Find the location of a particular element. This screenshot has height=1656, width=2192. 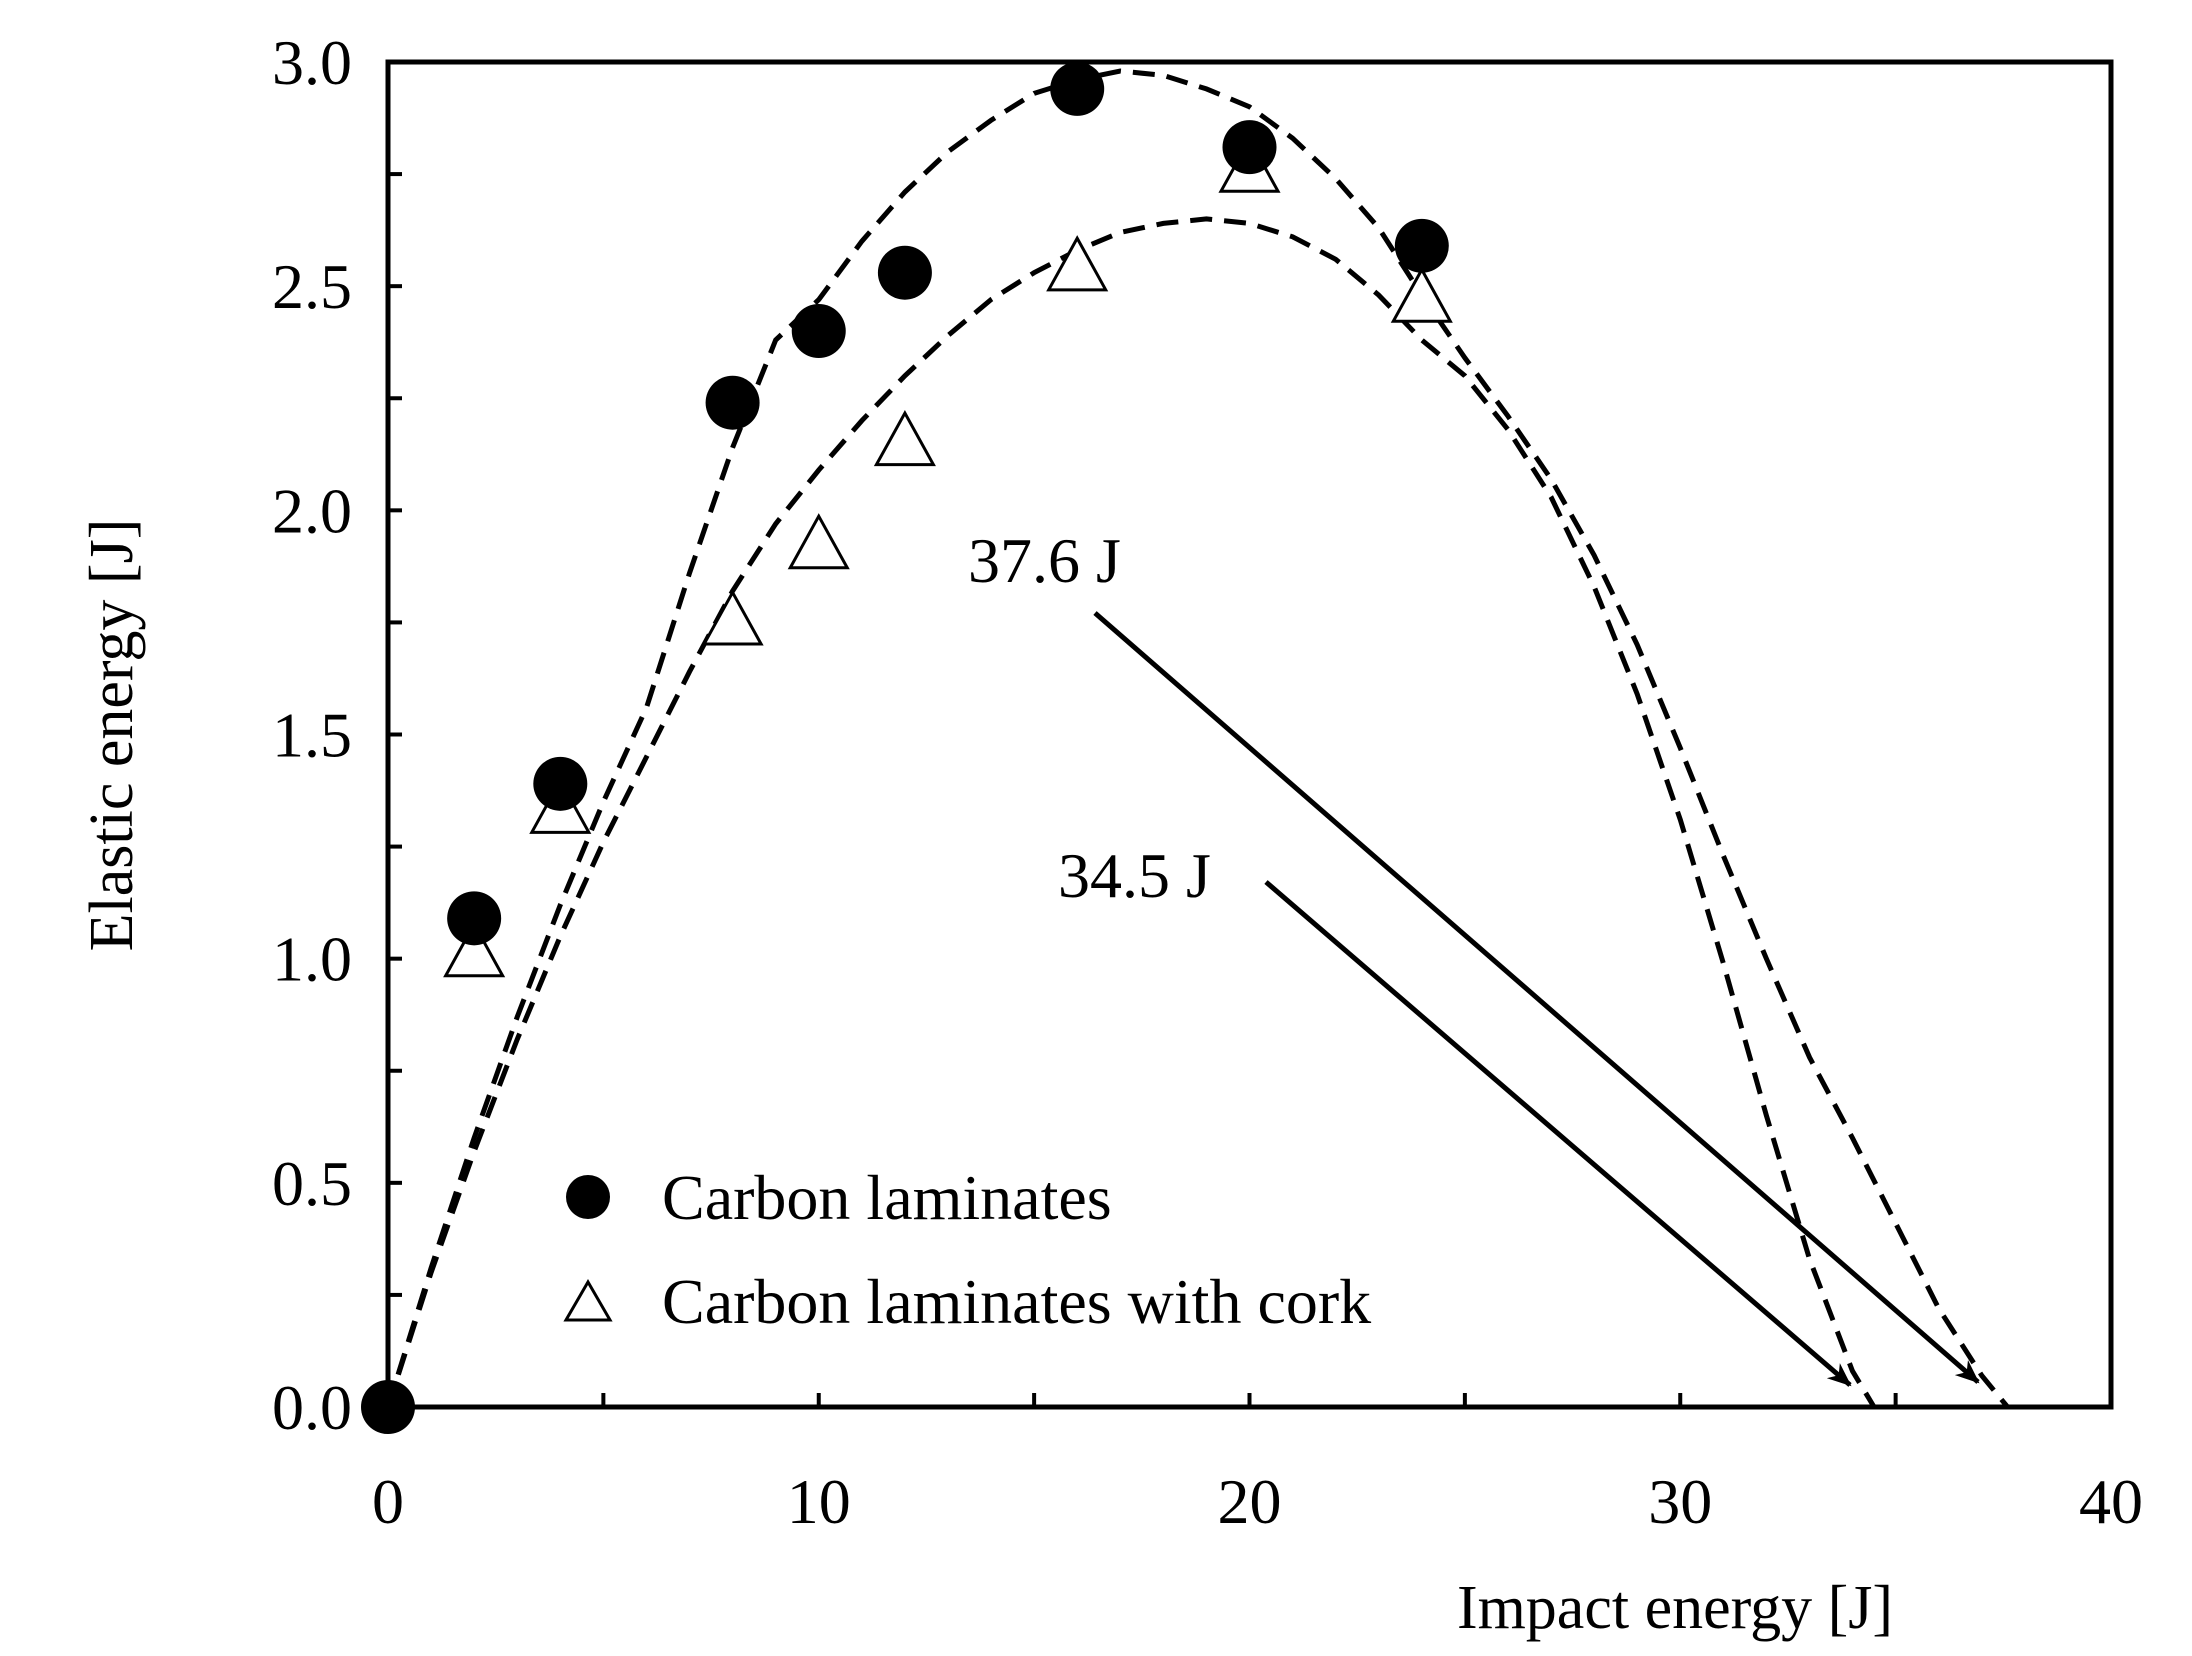

y-axis-label: Elastic energy [J] is located at coordinates (112, 735).